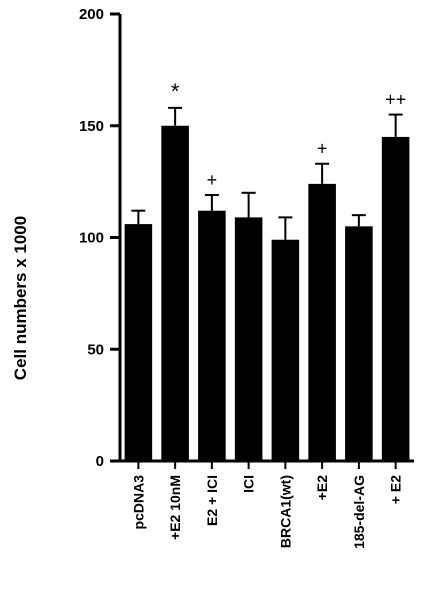 This screenshot has height=590, width=422. I want to click on annotation-2: +, so click(212, 180).